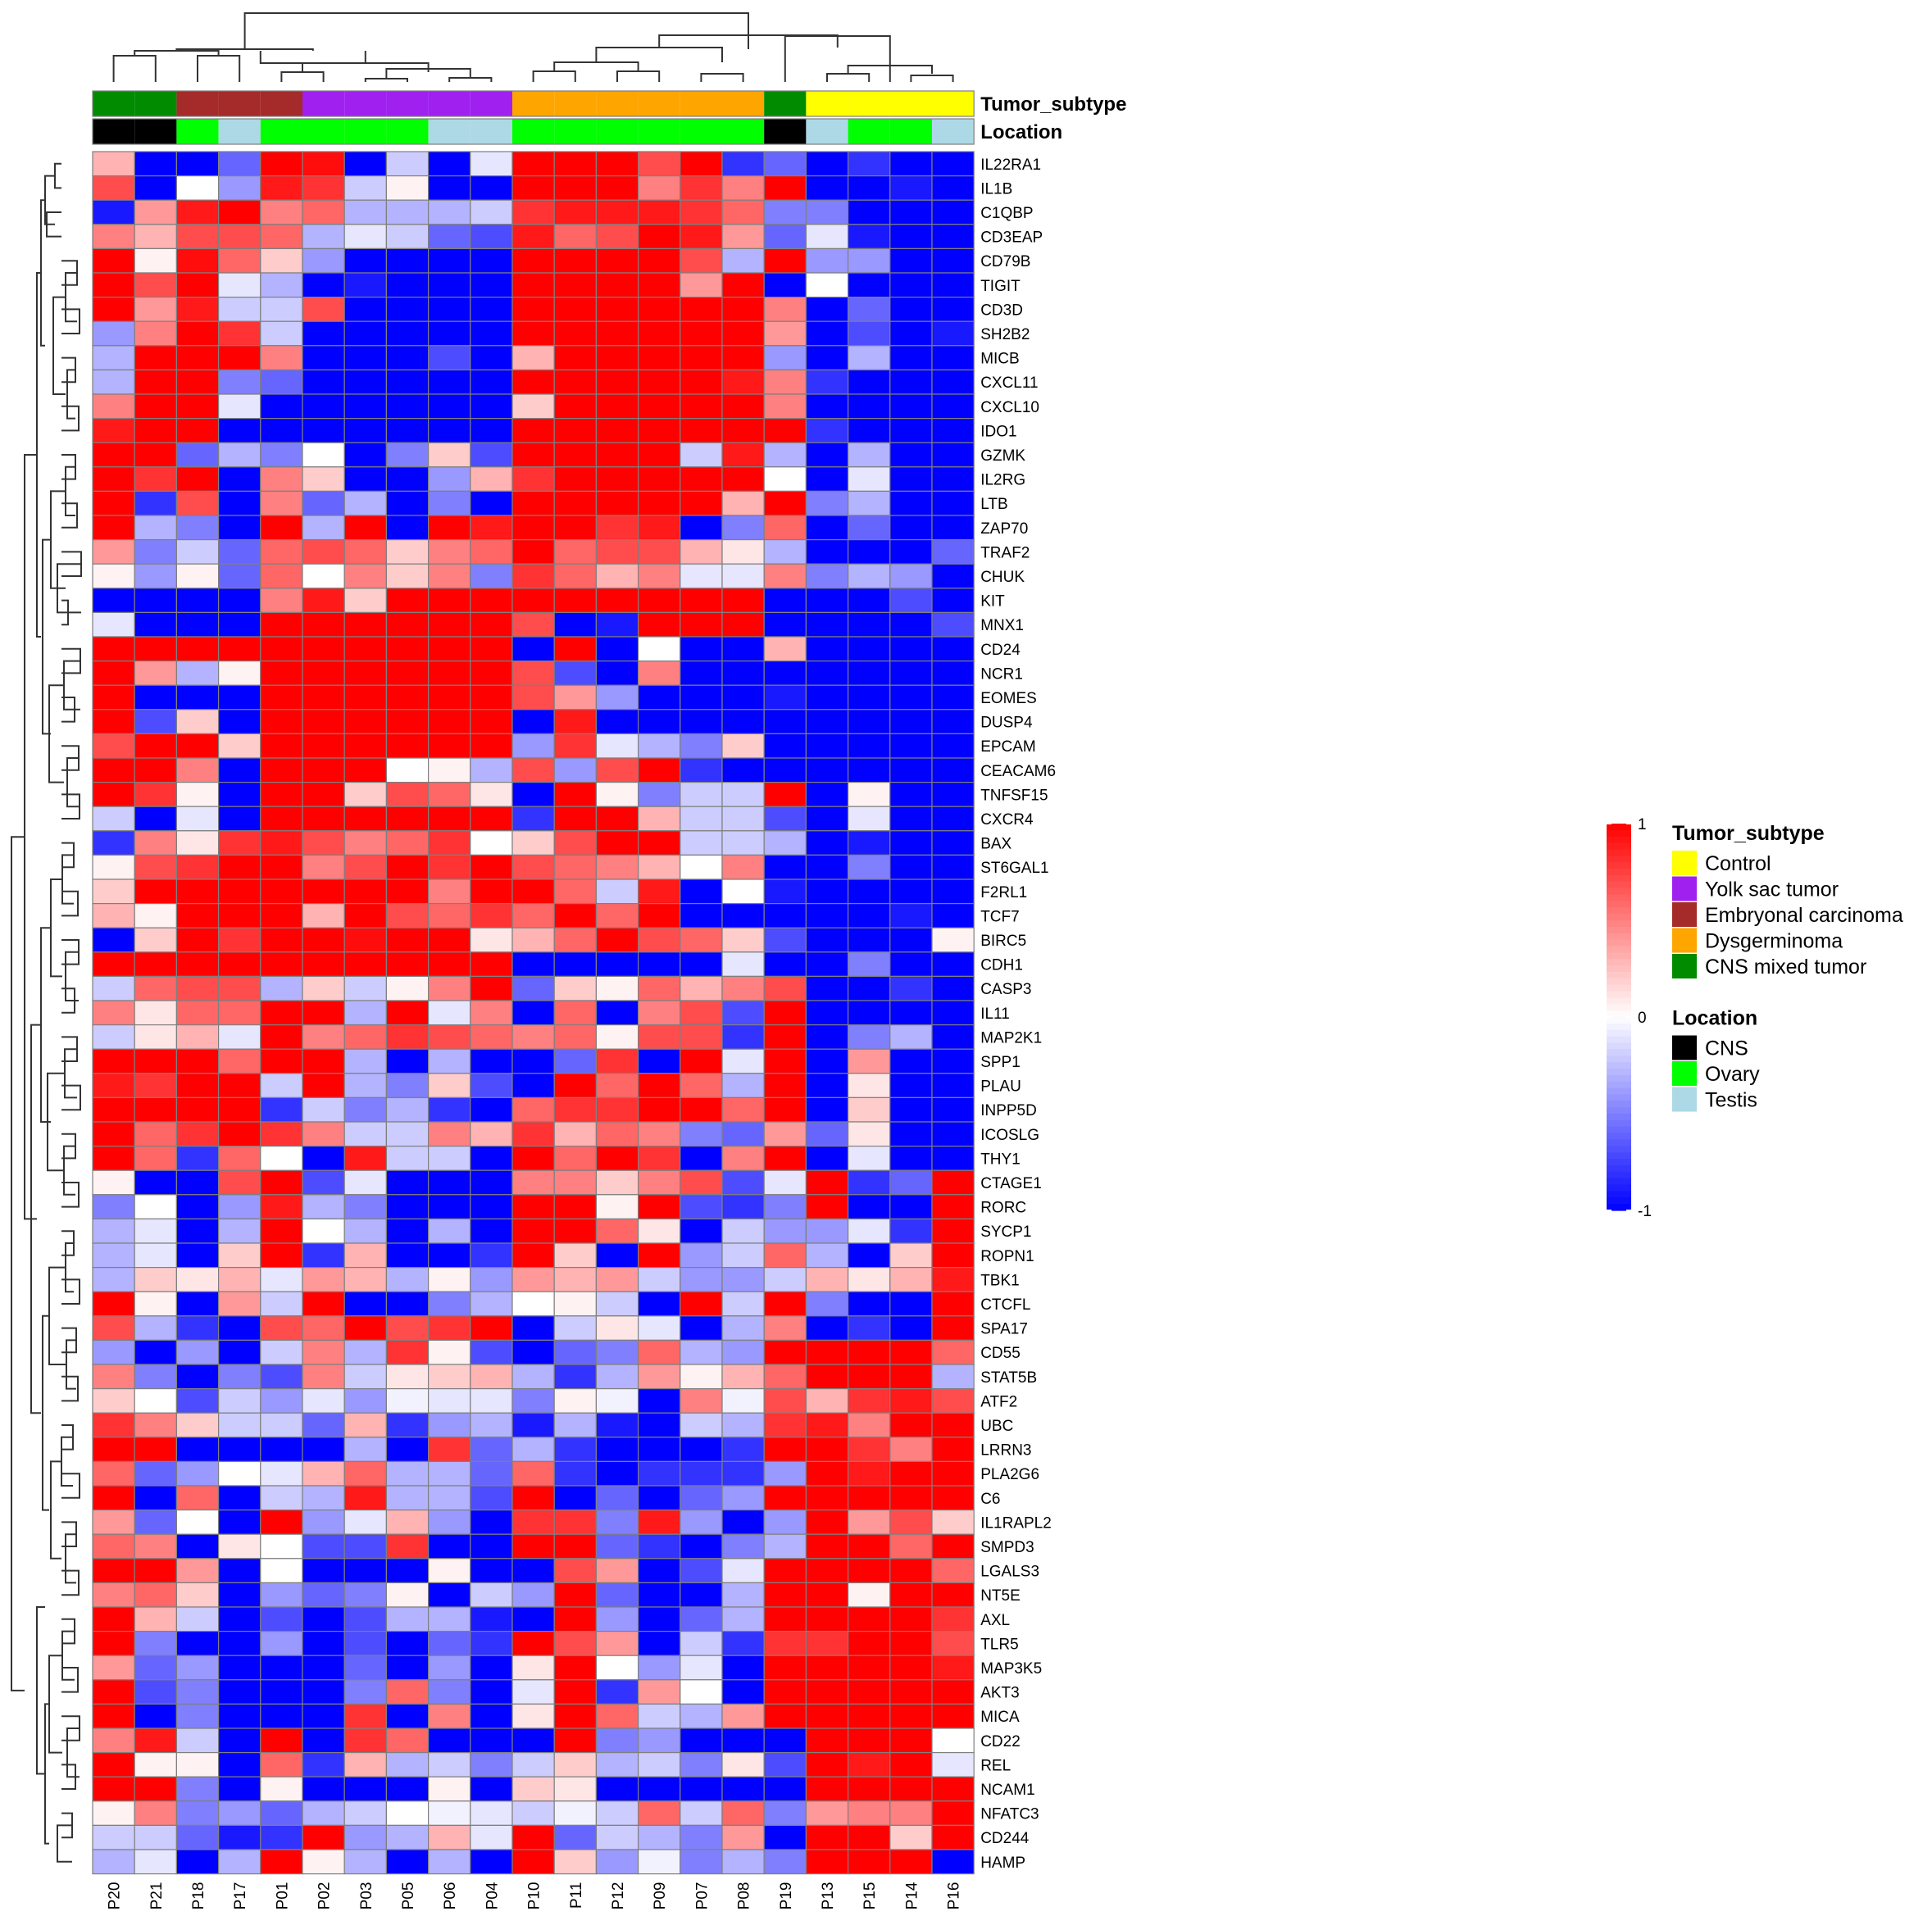 The width and height of the screenshot is (1932, 1925). Describe the element at coordinates (1003, 1208) in the screenshot. I see `row-label: RORC` at that location.